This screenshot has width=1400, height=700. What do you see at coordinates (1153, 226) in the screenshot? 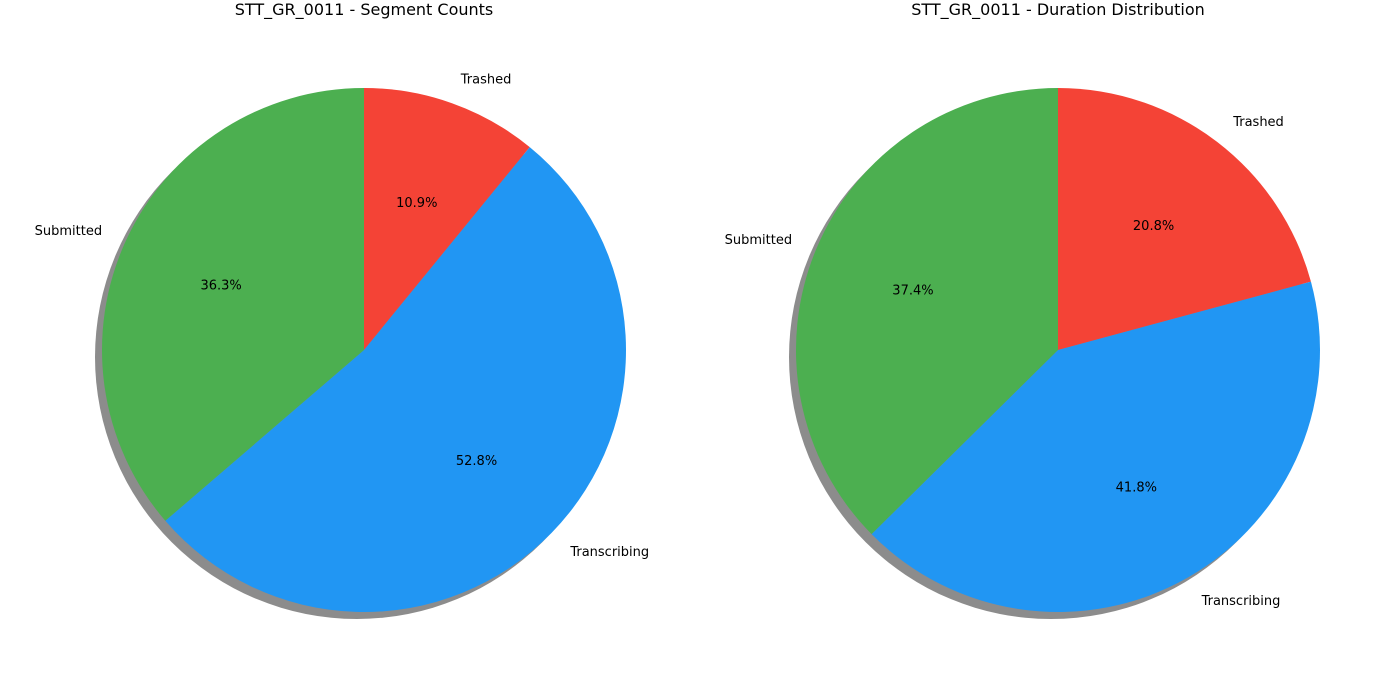
I see `slice-percent-label: 20.8%` at bounding box center [1153, 226].